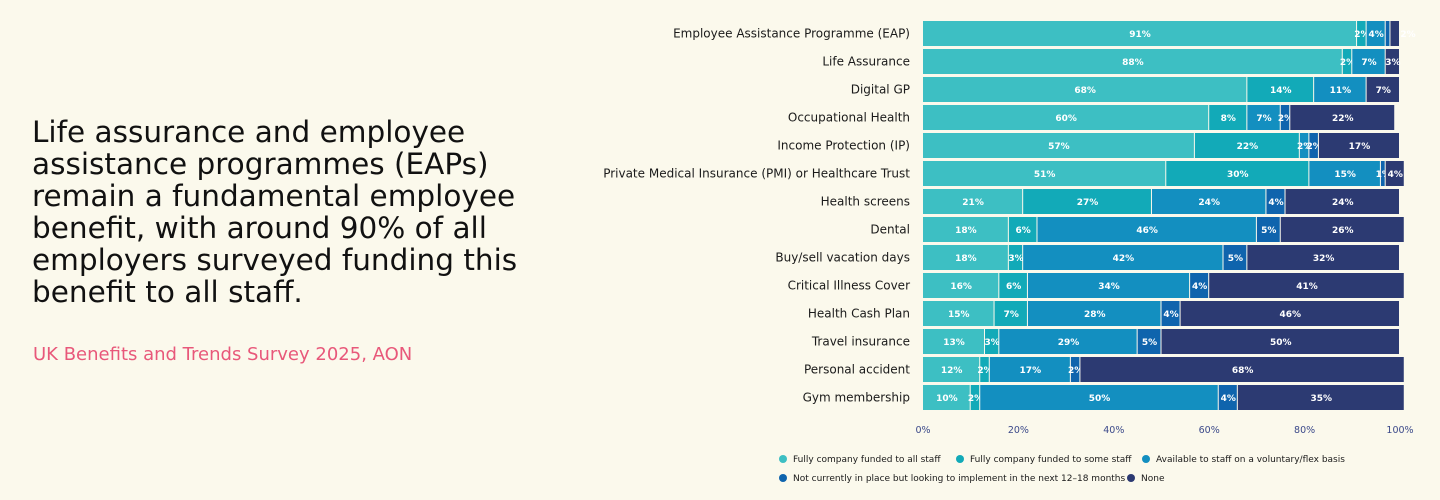 This screenshot has height=500, width=1440. Describe the element at coordinates (223, 354) in the screenshot. I see `source-citation: UK Benefits and Trends Survey 2025, AON` at that location.